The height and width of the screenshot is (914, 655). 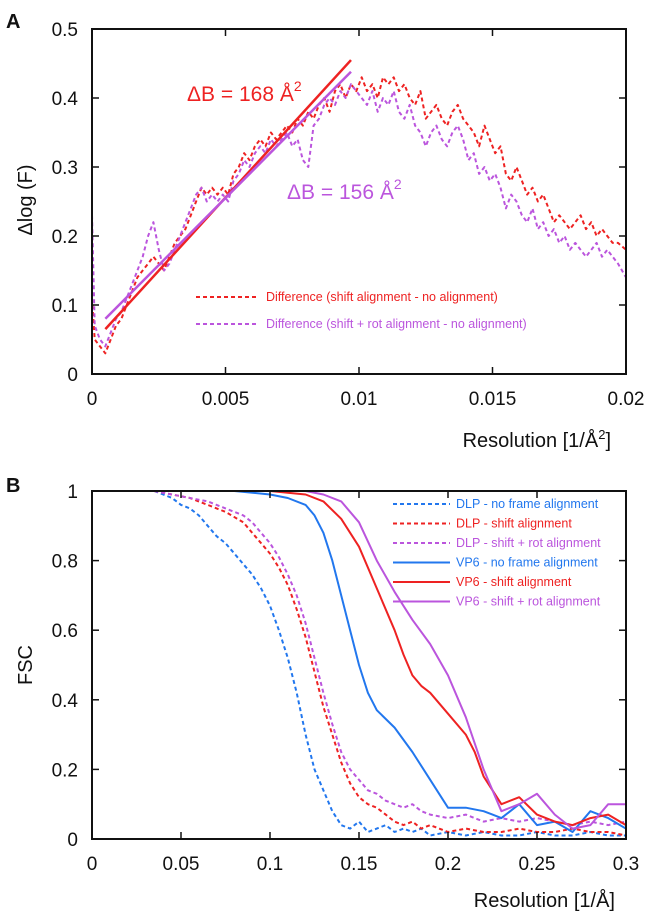 I want to click on panel-a-x-tick-label: 0.01, so click(x=359, y=399).